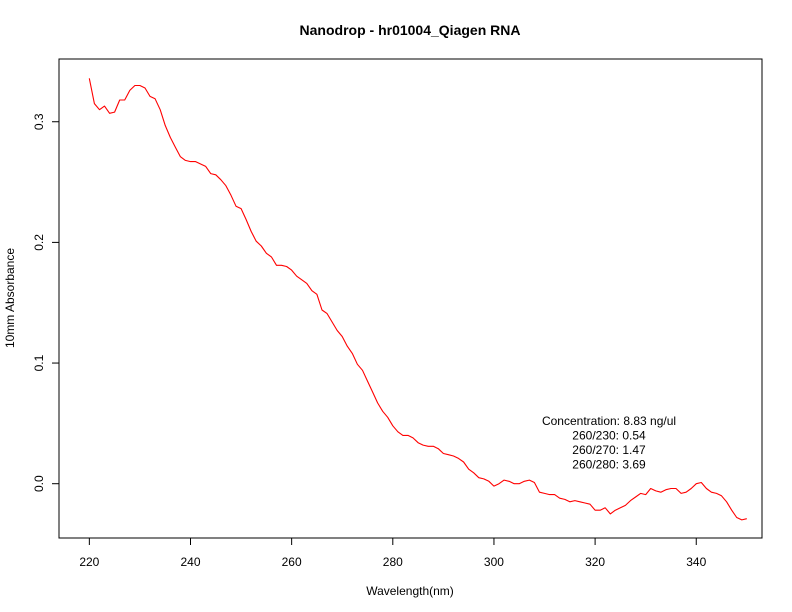  Describe the element at coordinates (609, 421) in the screenshot. I see `annotation-line: Concentration: 8.83 ng/ul` at that location.